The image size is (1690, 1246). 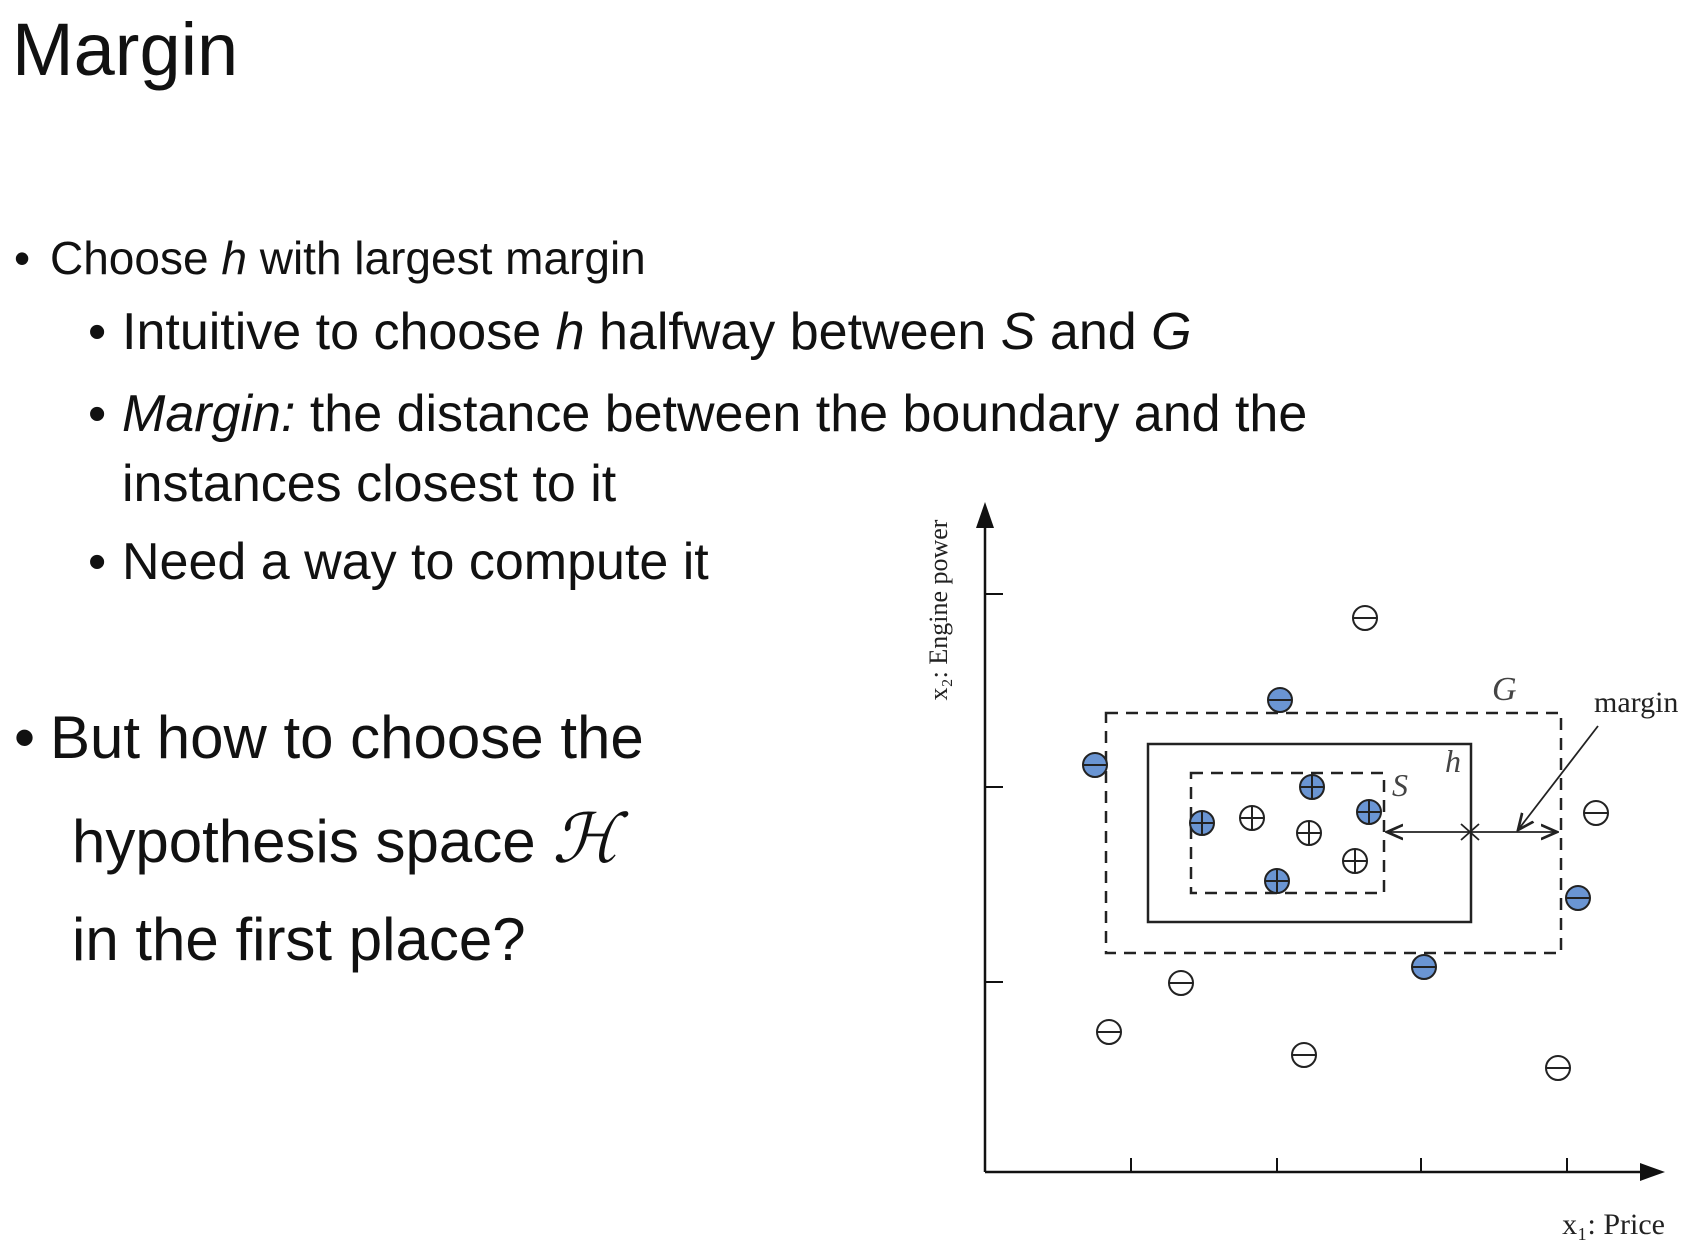 I want to click on rect-G, so click(x=1333, y=833).